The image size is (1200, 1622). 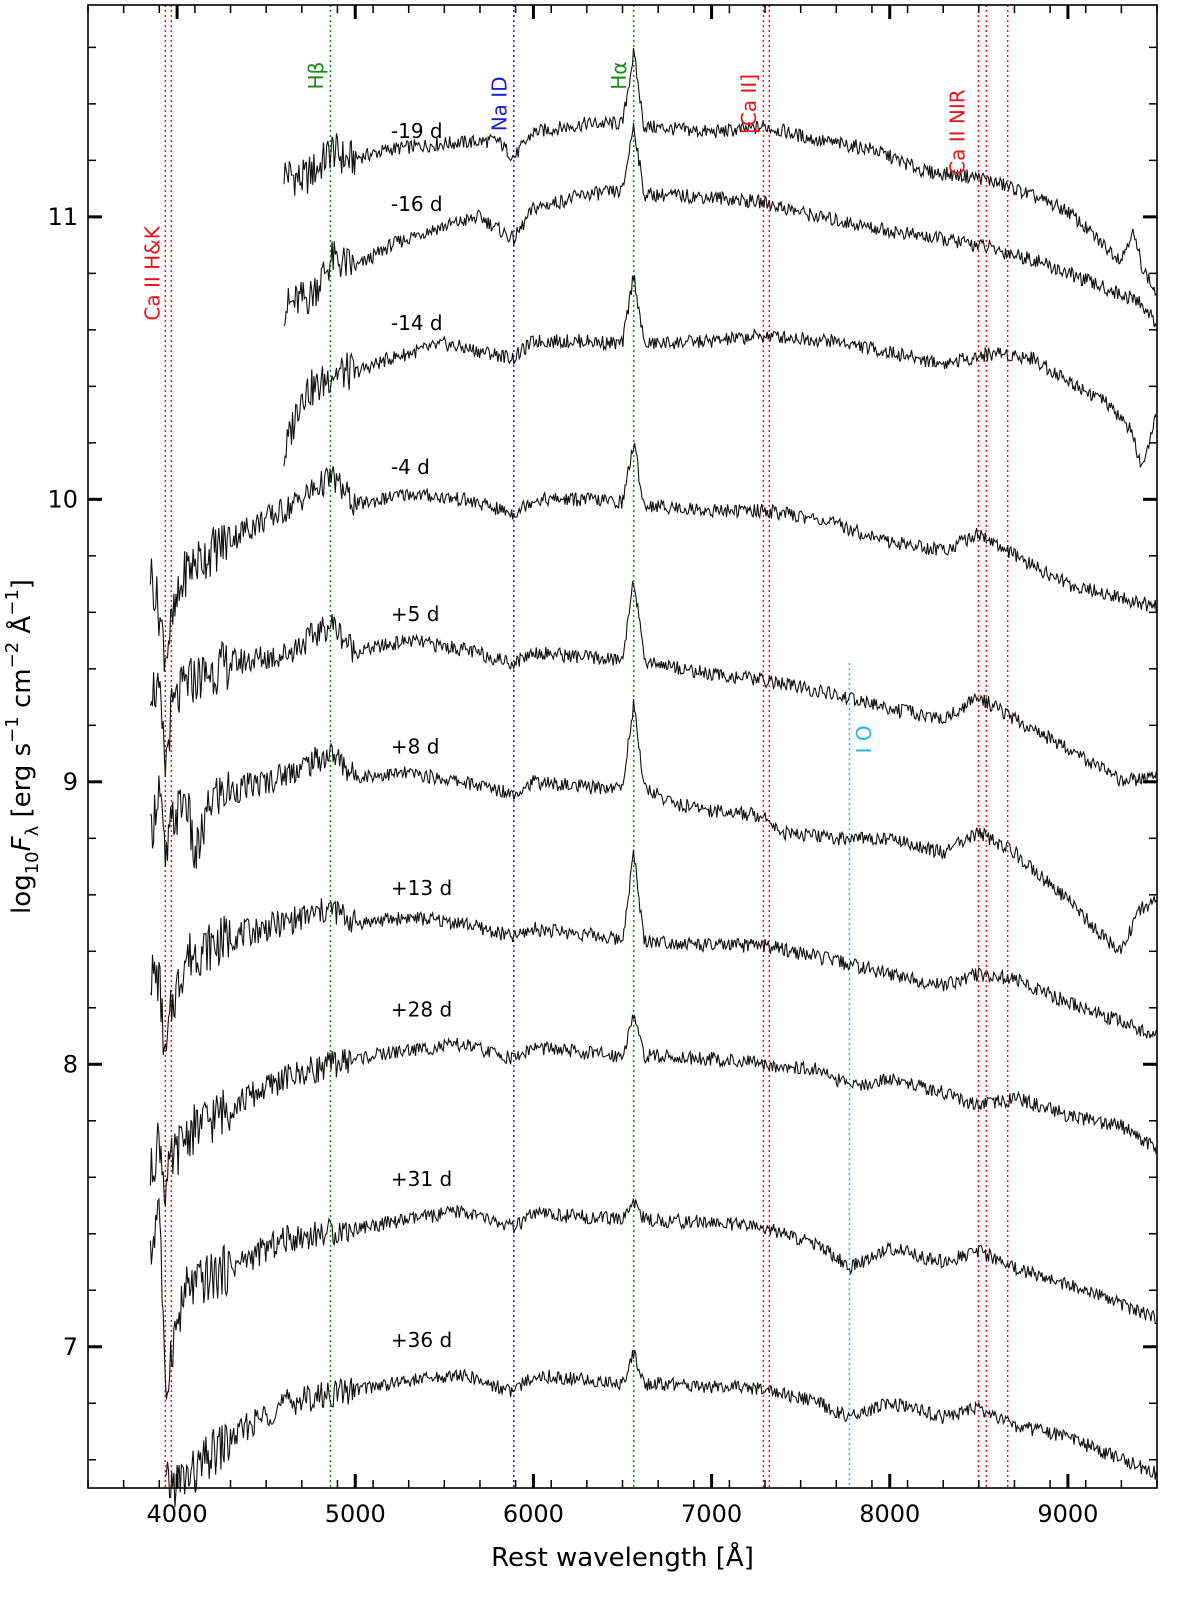 What do you see at coordinates (889, 1514) in the screenshot?
I see `x-tick-label: 8000` at bounding box center [889, 1514].